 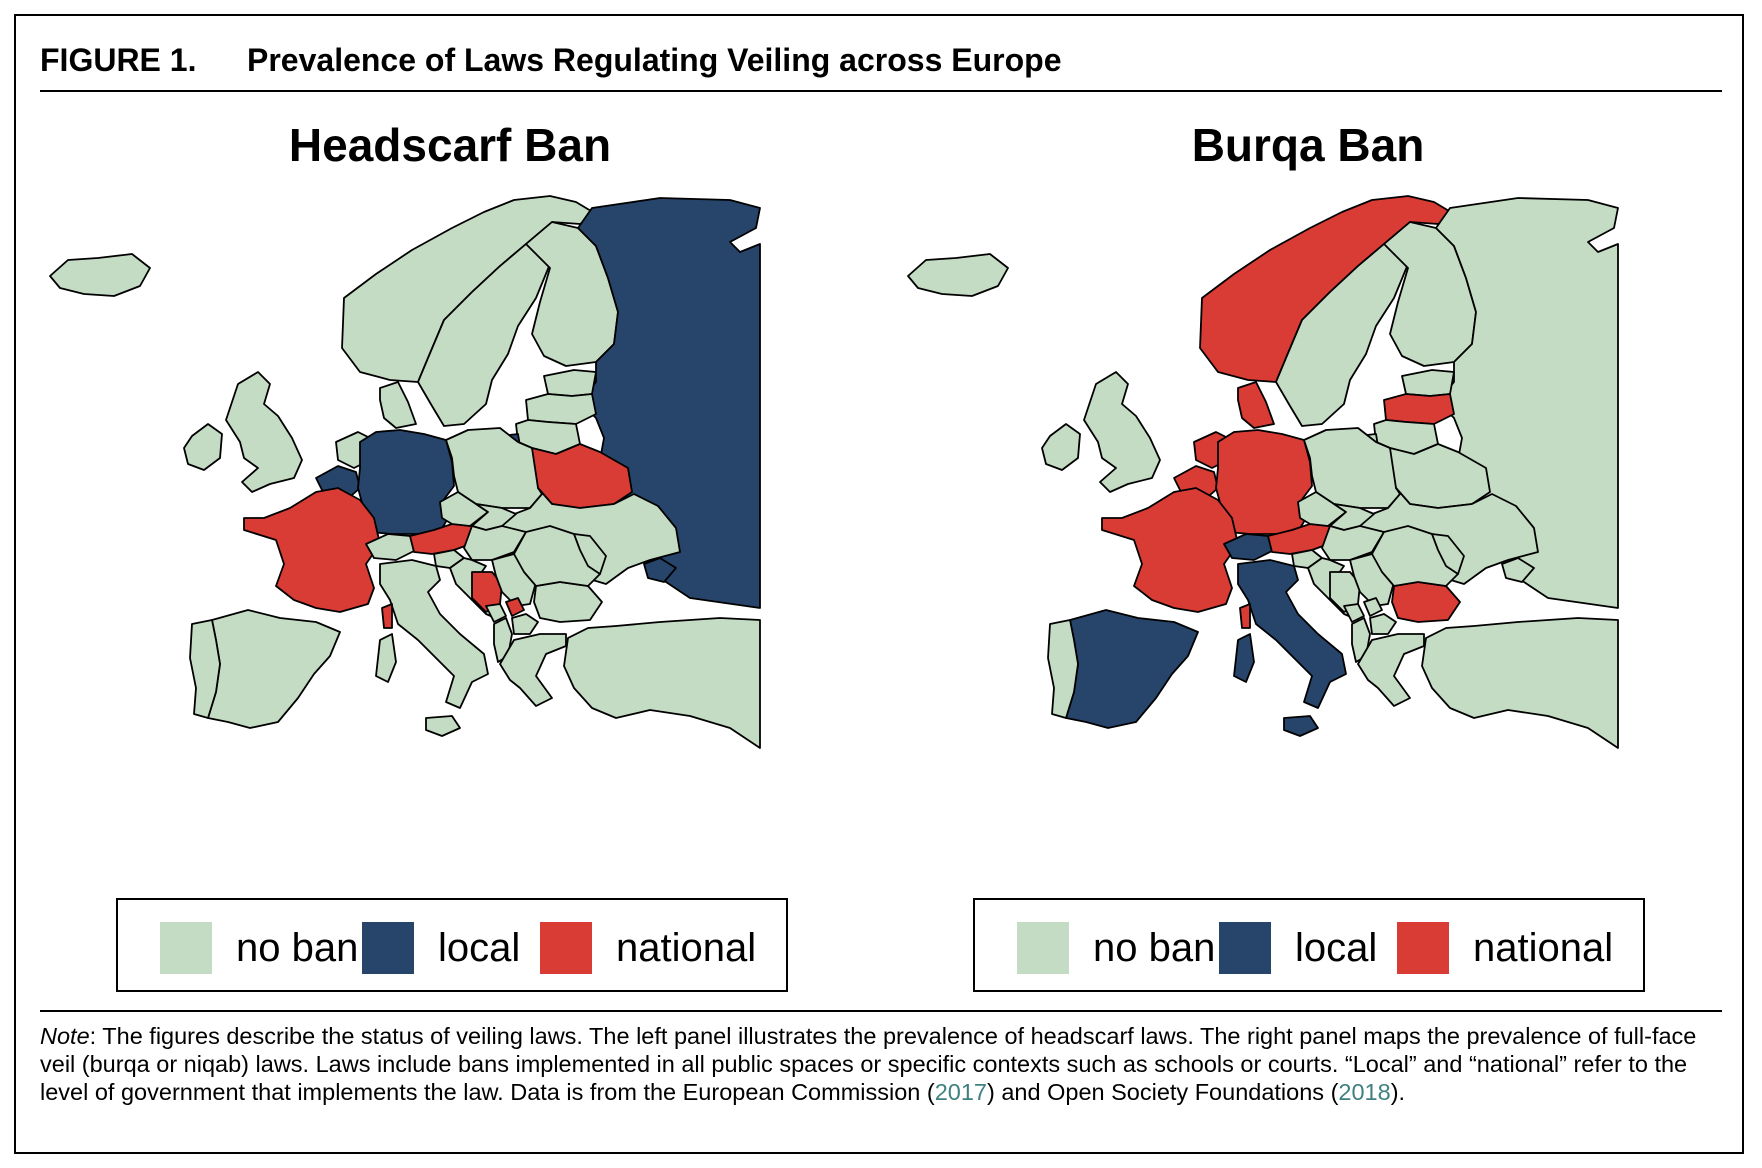 I want to click on legend-burqa: no ban local national, so click(x=1309, y=945).